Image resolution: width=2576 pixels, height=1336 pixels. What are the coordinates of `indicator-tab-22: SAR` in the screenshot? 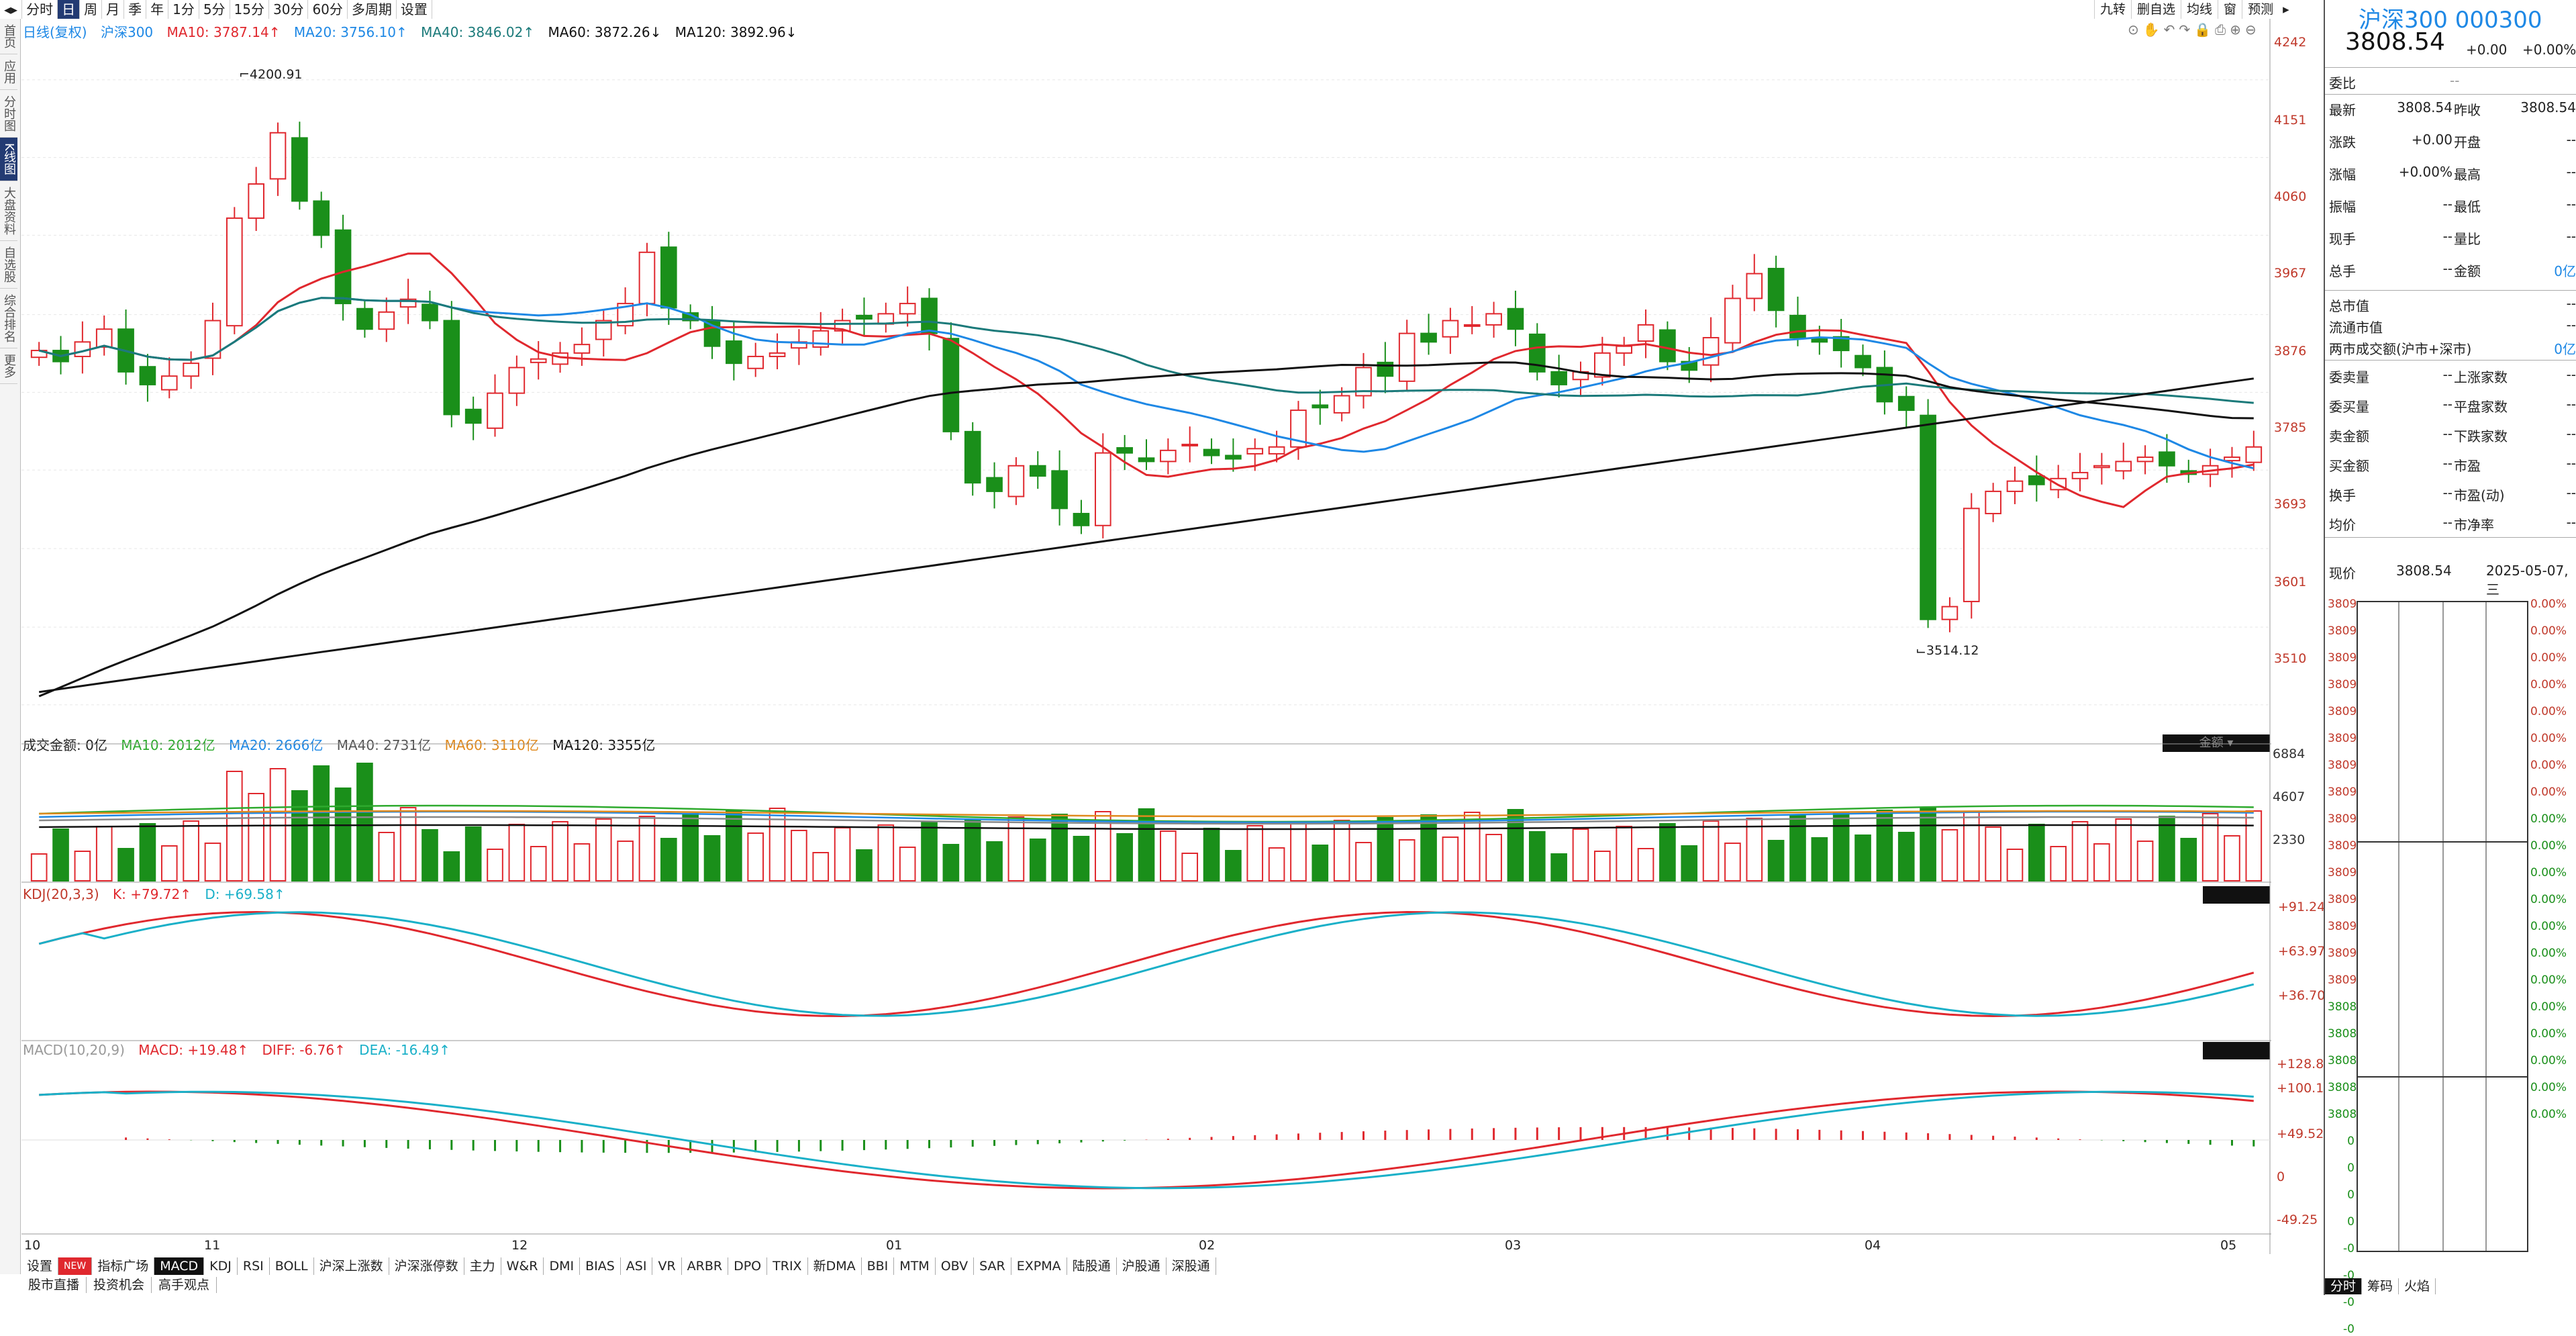 It's located at (992, 1266).